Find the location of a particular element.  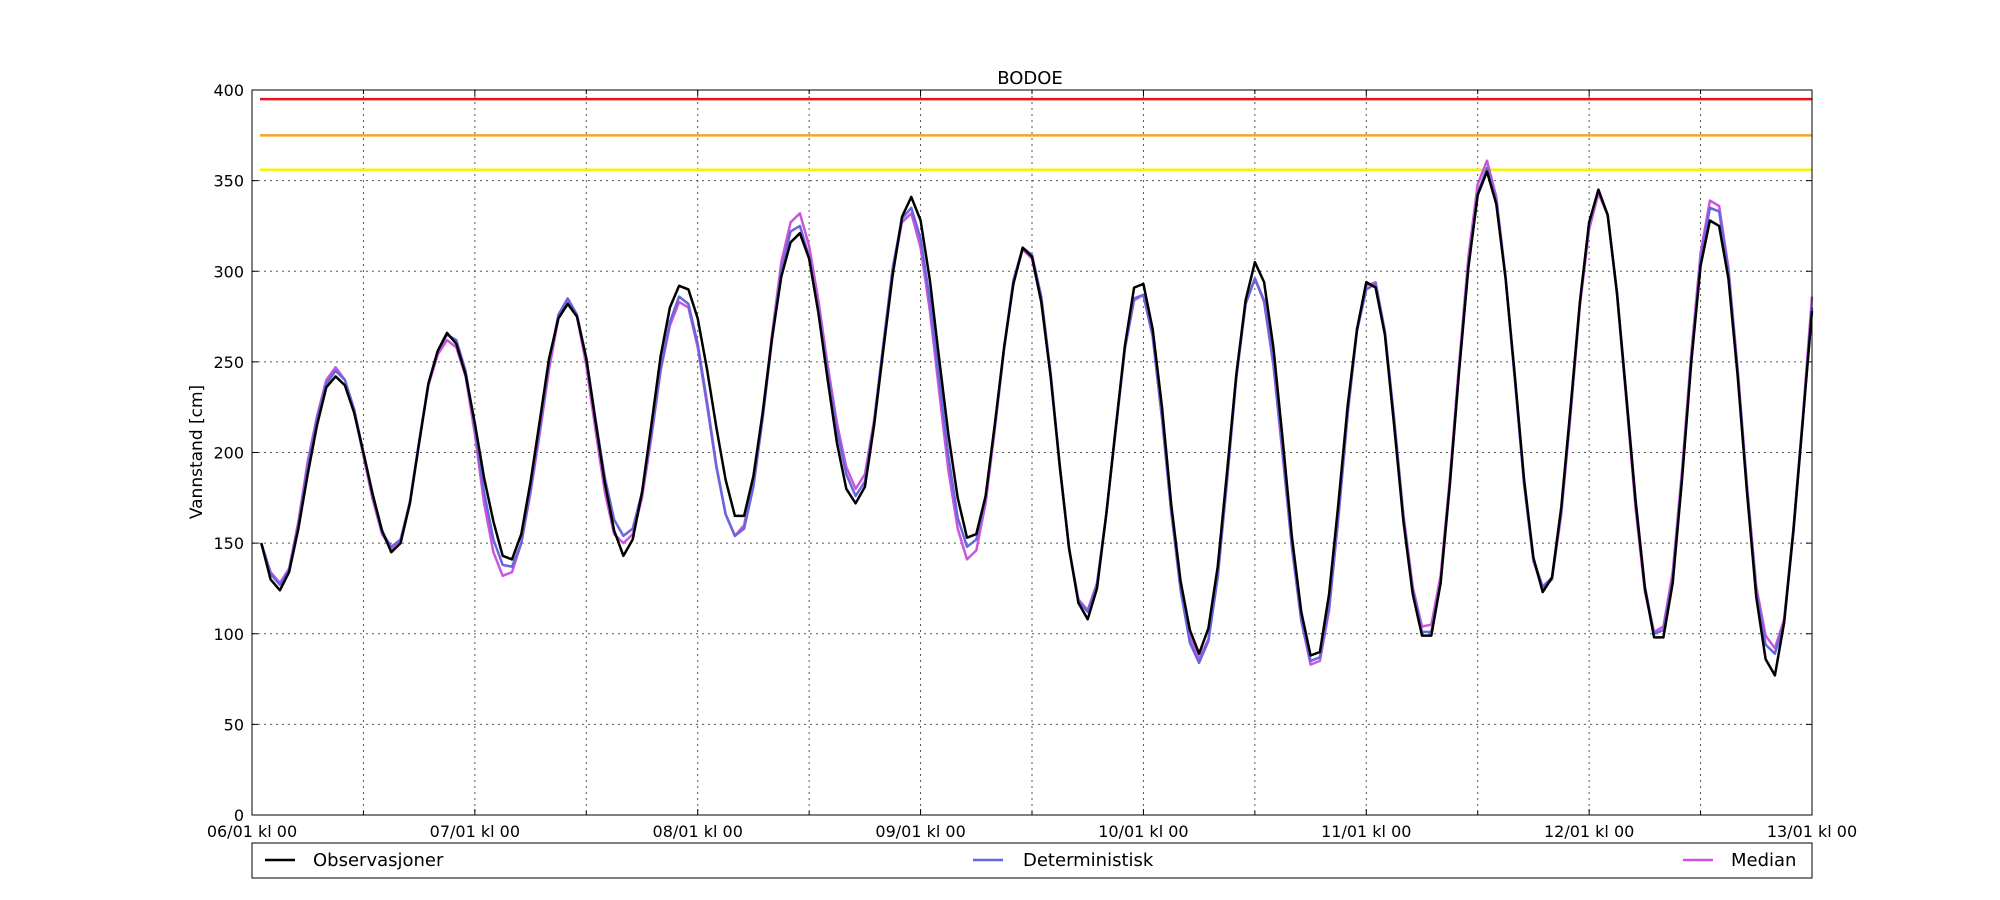

y-tick-label-100: 100 is located at coordinates (228, 634).